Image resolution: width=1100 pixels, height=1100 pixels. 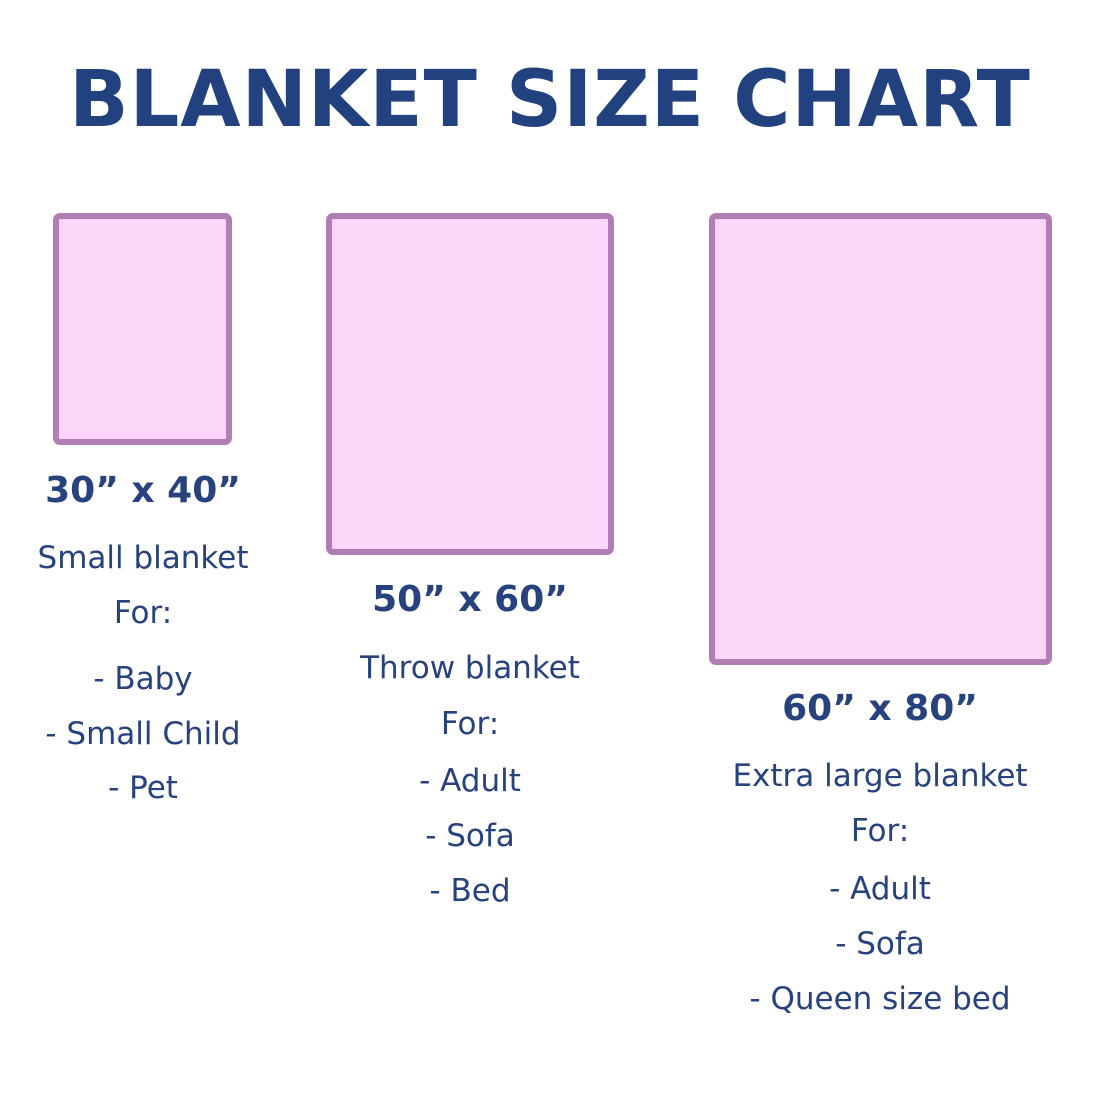 What do you see at coordinates (470, 891) in the screenshot?
I see `use-item: - Bed` at bounding box center [470, 891].